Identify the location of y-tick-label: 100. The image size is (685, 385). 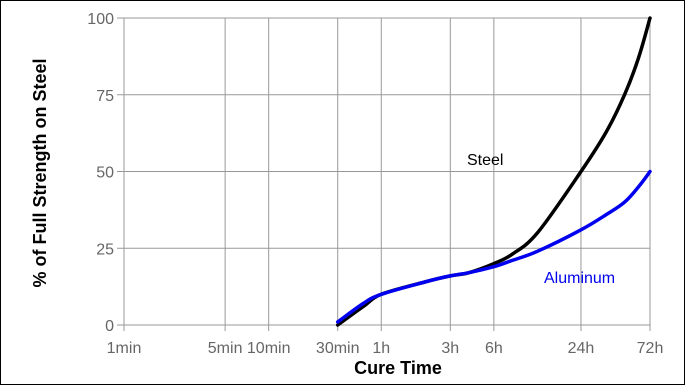
(100, 19).